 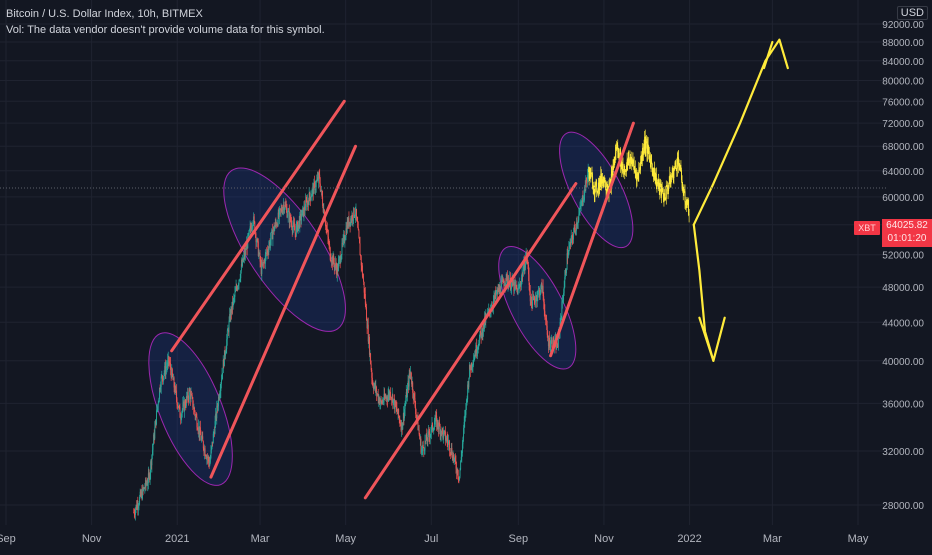 What do you see at coordinates (104, 14) in the screenshot?
I see `symbol-title: Bitcoin / U.S. Dollar Index, 10h, BITMEX` at bounding box center [104, 14].